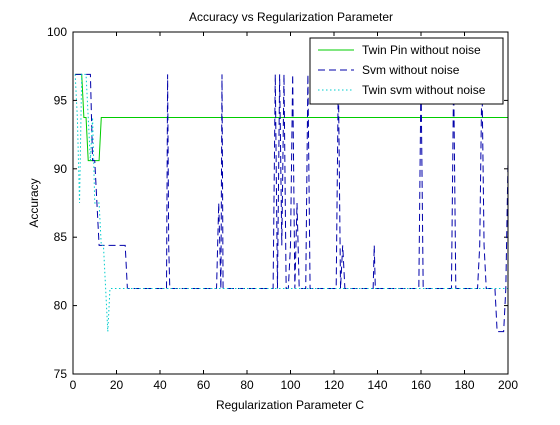 The image size is (560, 425). I want to click on legend-label-3: Twin svm without noise, so click(424, 90).